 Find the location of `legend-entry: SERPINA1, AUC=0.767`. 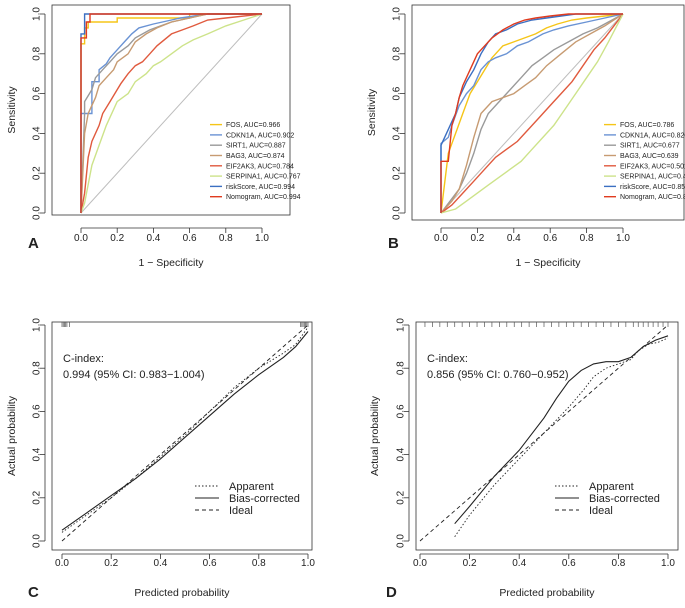

legend-entry: SERPINA1, AUC=0.767 is located at coordinates (263, 177).